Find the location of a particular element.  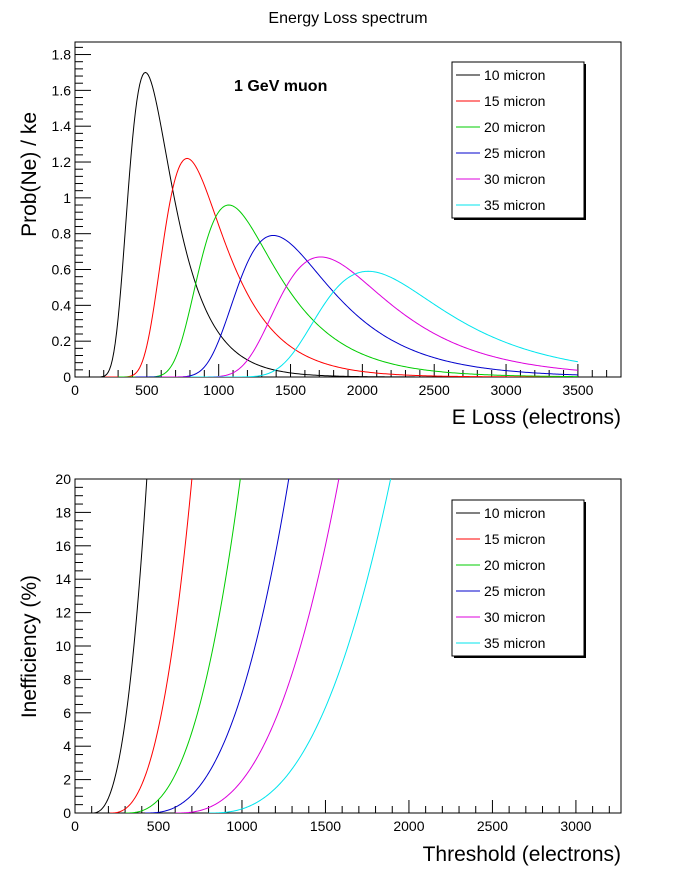

y-axis-title: Prob(Ne) / ke is located at coordinates (29, 174).